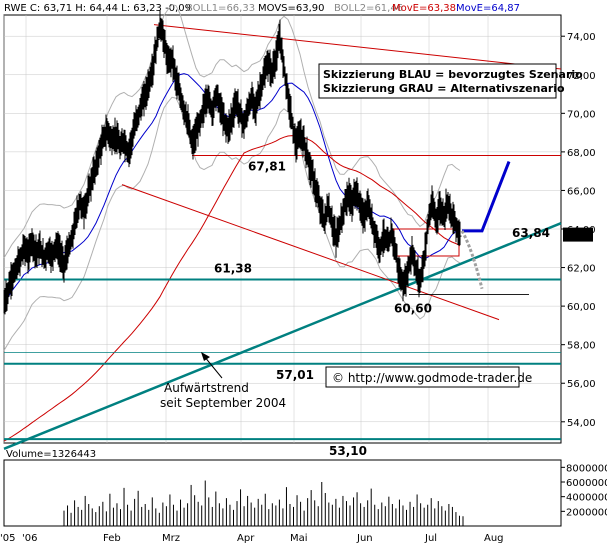  Describe the element at coordinates (233, 269) in the screenshot. I see `level-label-1: 61,38` at that location.